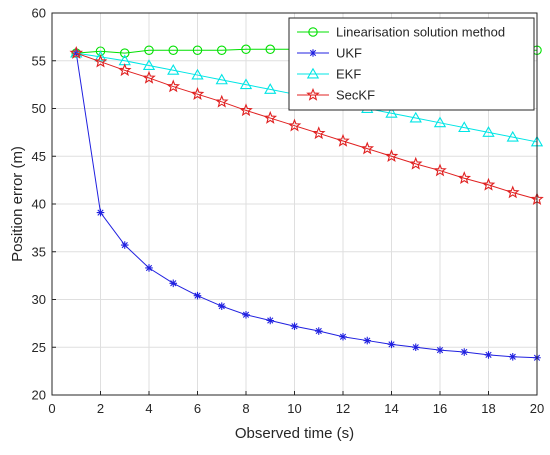 The height and width of the screenshot is (455, 550). Describe the element at coordinates (245, 408) in the screenshot. I see `x-tick-label: 8` at that location.